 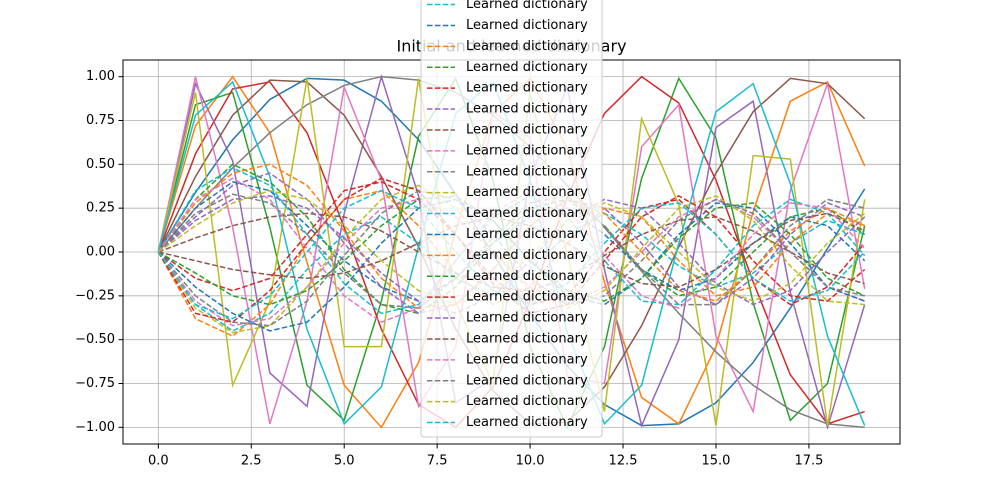 What do you see at coordinates (530, 461) in the screenshot?
I see `x-tick-label: 10.0` at bounding box center [530, 461].